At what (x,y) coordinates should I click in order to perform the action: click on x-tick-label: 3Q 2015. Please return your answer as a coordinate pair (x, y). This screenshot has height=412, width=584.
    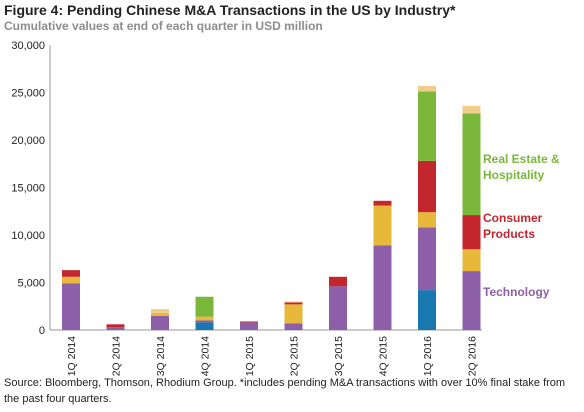
    Looking at the image, I should click on (339, 356).